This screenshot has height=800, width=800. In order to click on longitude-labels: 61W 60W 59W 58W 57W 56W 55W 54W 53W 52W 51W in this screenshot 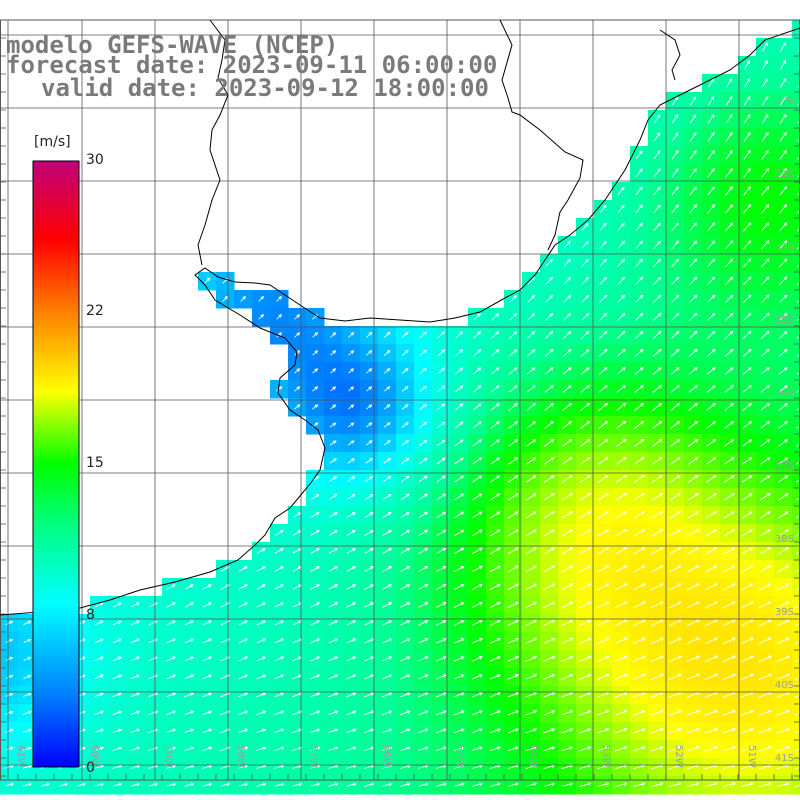, I will do `click(386, 756)`.